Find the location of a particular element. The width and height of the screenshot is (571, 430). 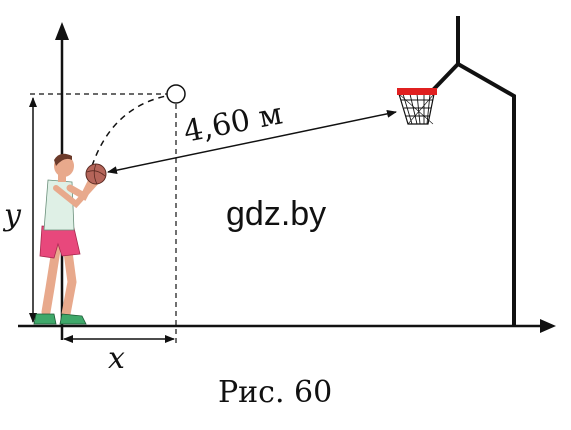

basket-rim is located at coordinates (417, 91).